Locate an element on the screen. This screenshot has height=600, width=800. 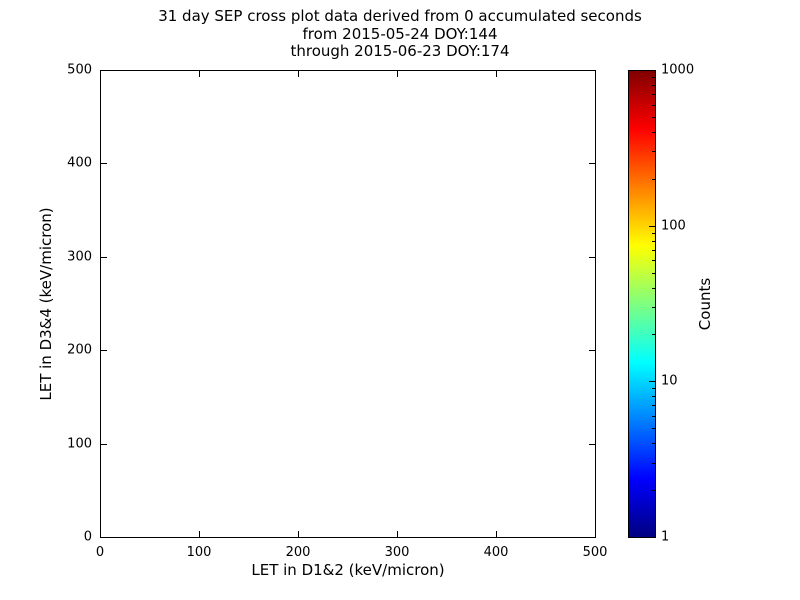
x-tick-label: 200 is located at coordinates (298, 552).